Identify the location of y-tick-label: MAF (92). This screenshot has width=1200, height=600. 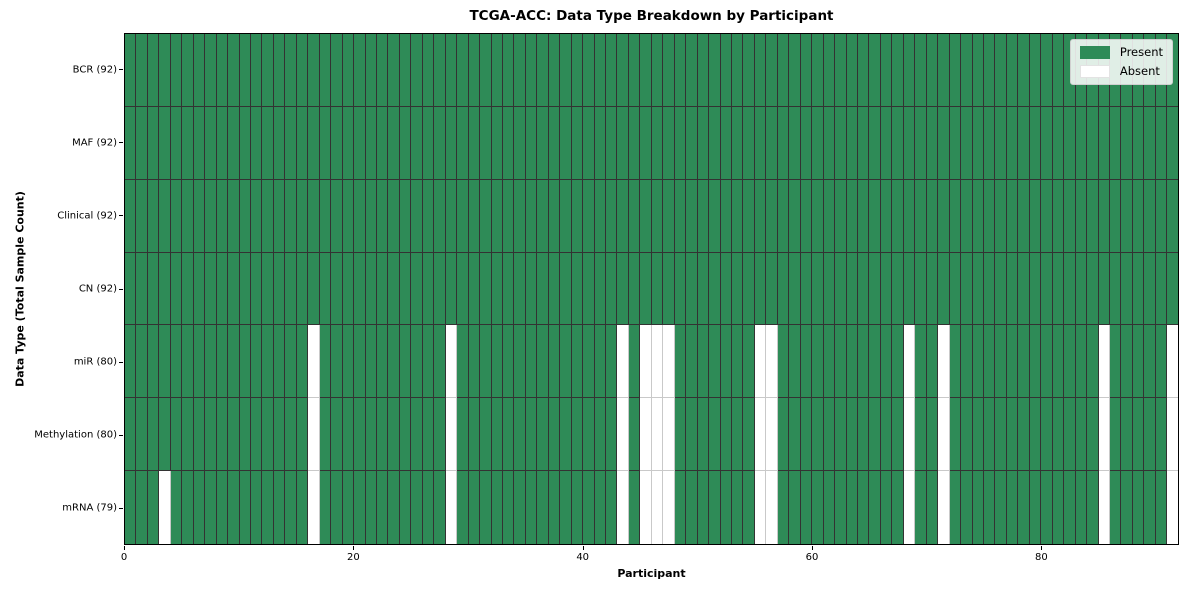
(94, 143).